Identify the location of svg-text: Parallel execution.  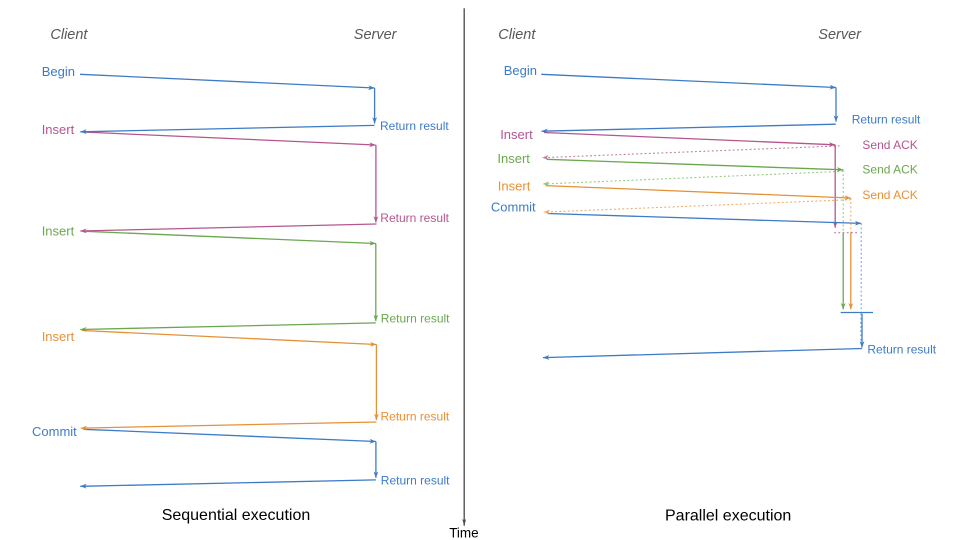
(728, 516).